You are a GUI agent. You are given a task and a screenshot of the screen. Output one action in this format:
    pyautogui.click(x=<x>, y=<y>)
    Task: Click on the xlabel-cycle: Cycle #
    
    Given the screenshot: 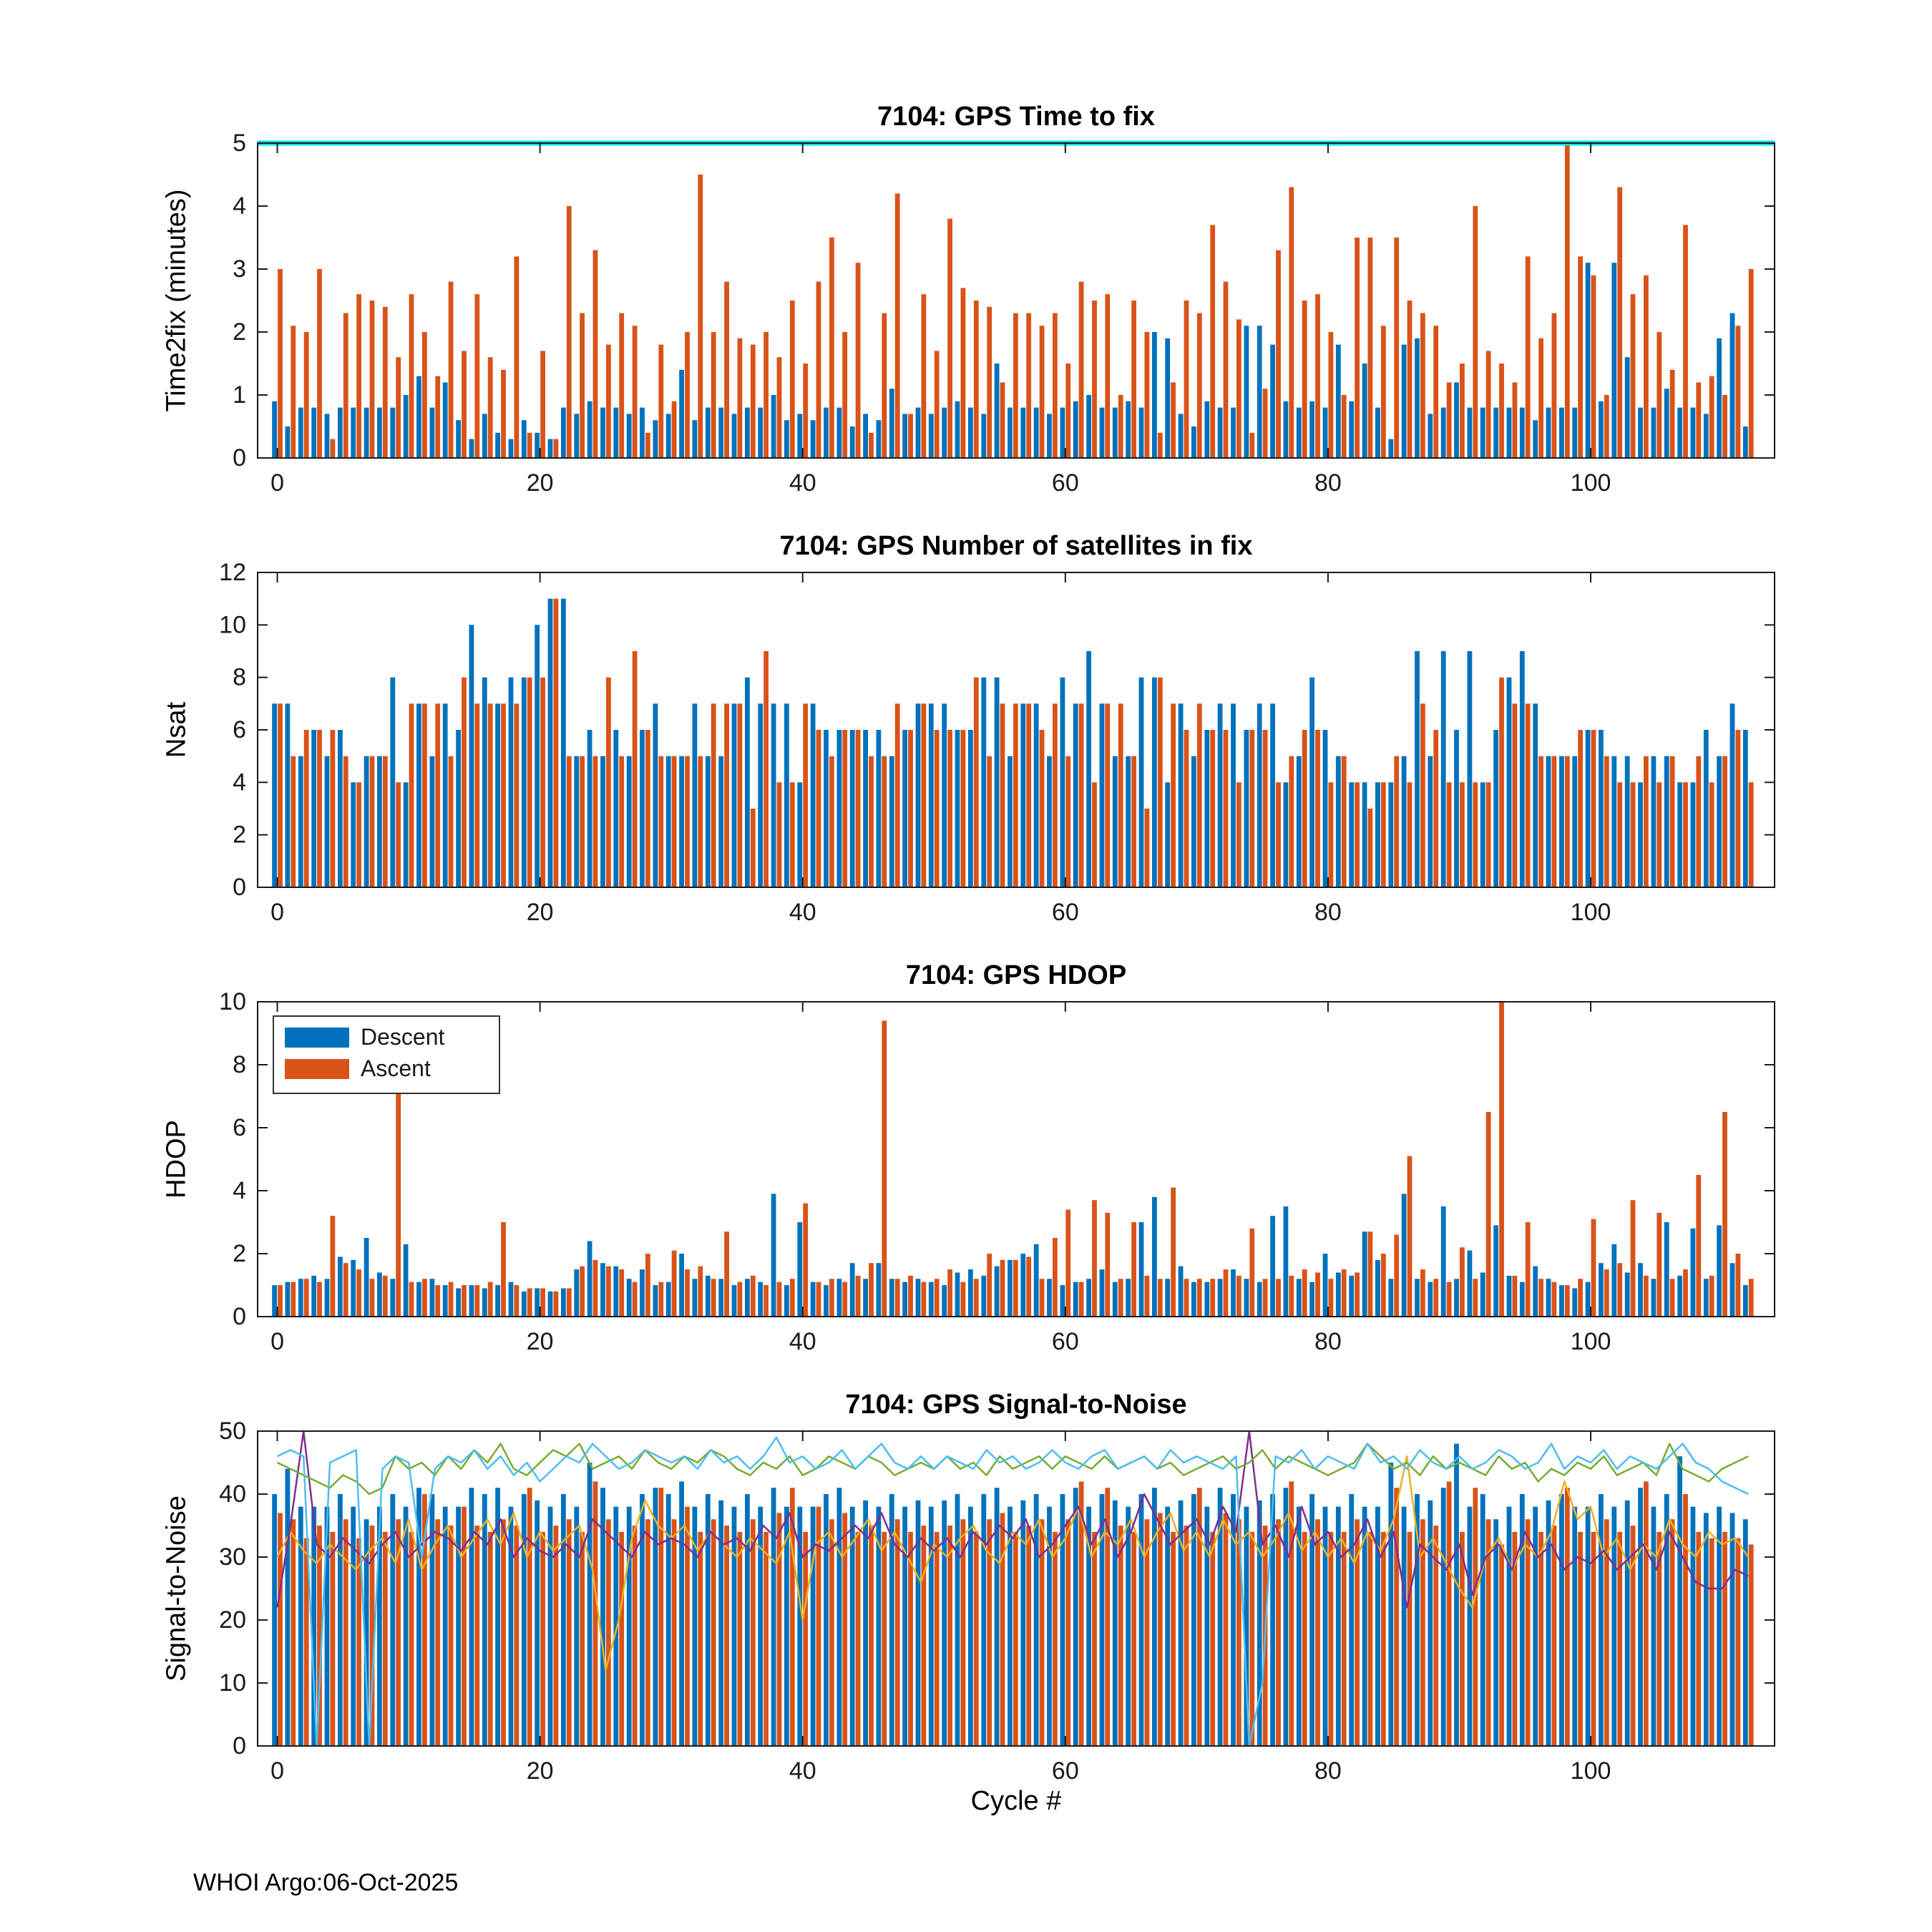 What is the action you would take?
    pyautogui.click(x=1016, y=1801)
    